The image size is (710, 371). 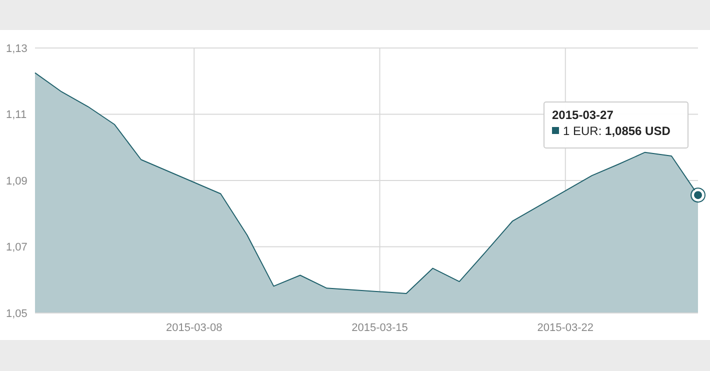 What do you see at coordinates (17, 181) in the screenshot?
I see `y-tick-label: 1,09` at bounding box center [17, 181].